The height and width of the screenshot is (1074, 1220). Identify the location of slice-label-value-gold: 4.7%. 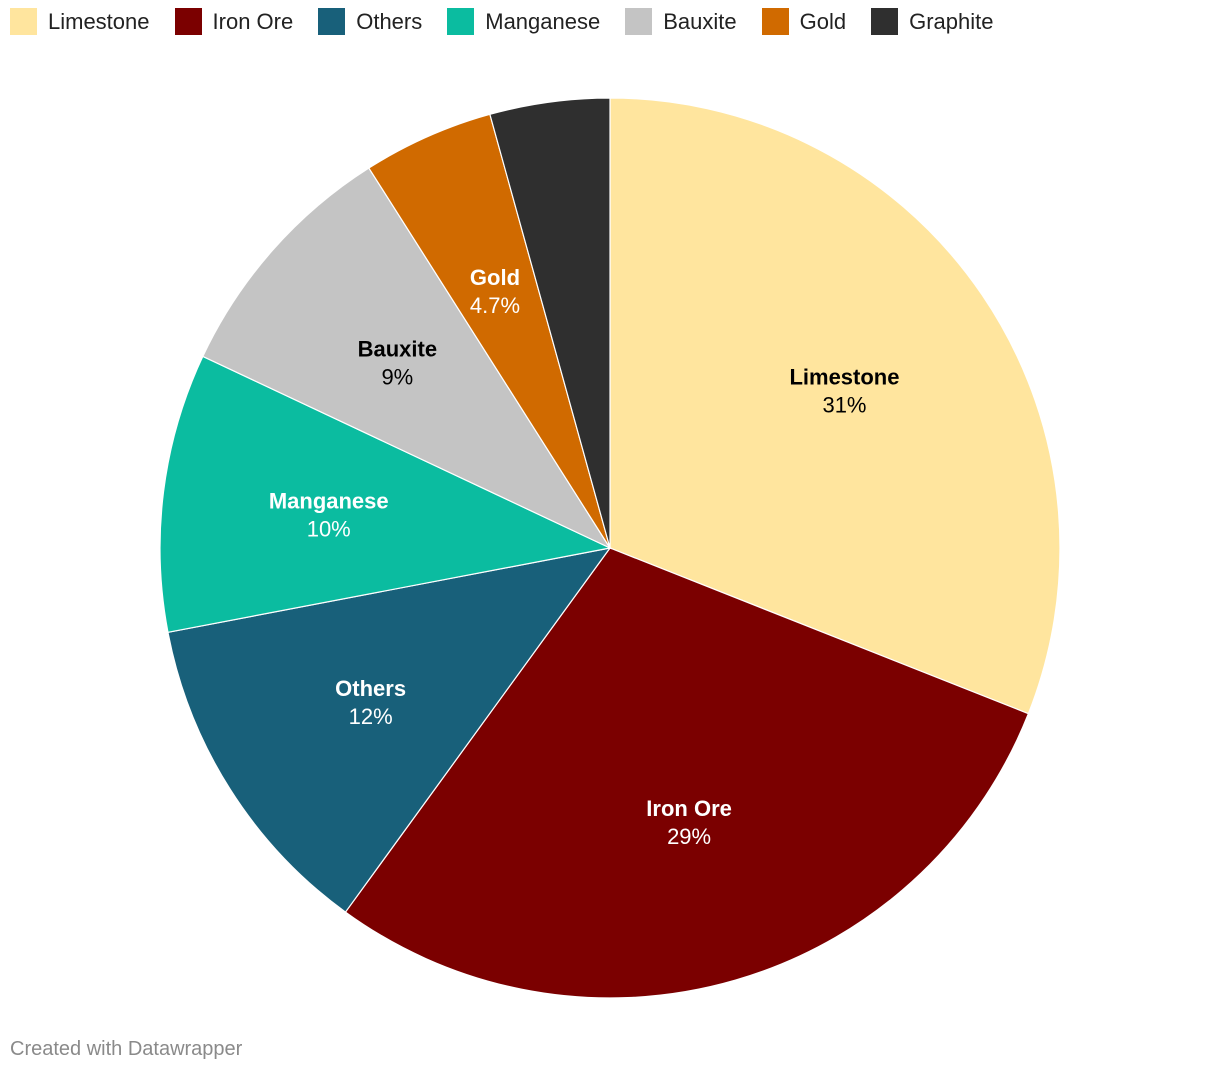
(495, 305).